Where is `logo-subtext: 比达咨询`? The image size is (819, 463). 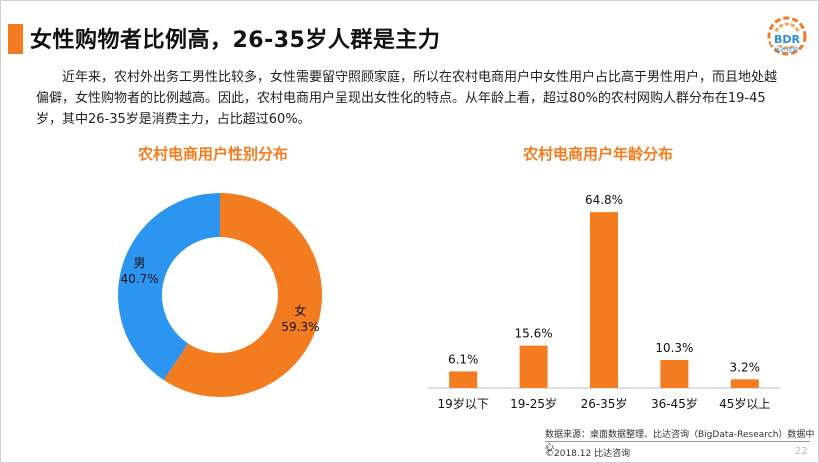 logo-subtext: 比达咨询 is located at coordinates (785, 50).